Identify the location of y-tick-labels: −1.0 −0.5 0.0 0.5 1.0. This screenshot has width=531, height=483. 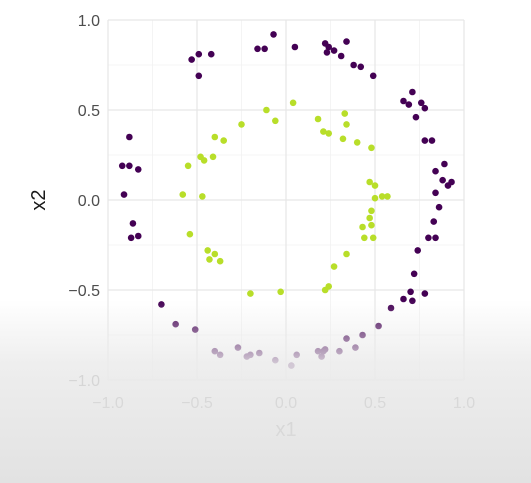
(84, 201).